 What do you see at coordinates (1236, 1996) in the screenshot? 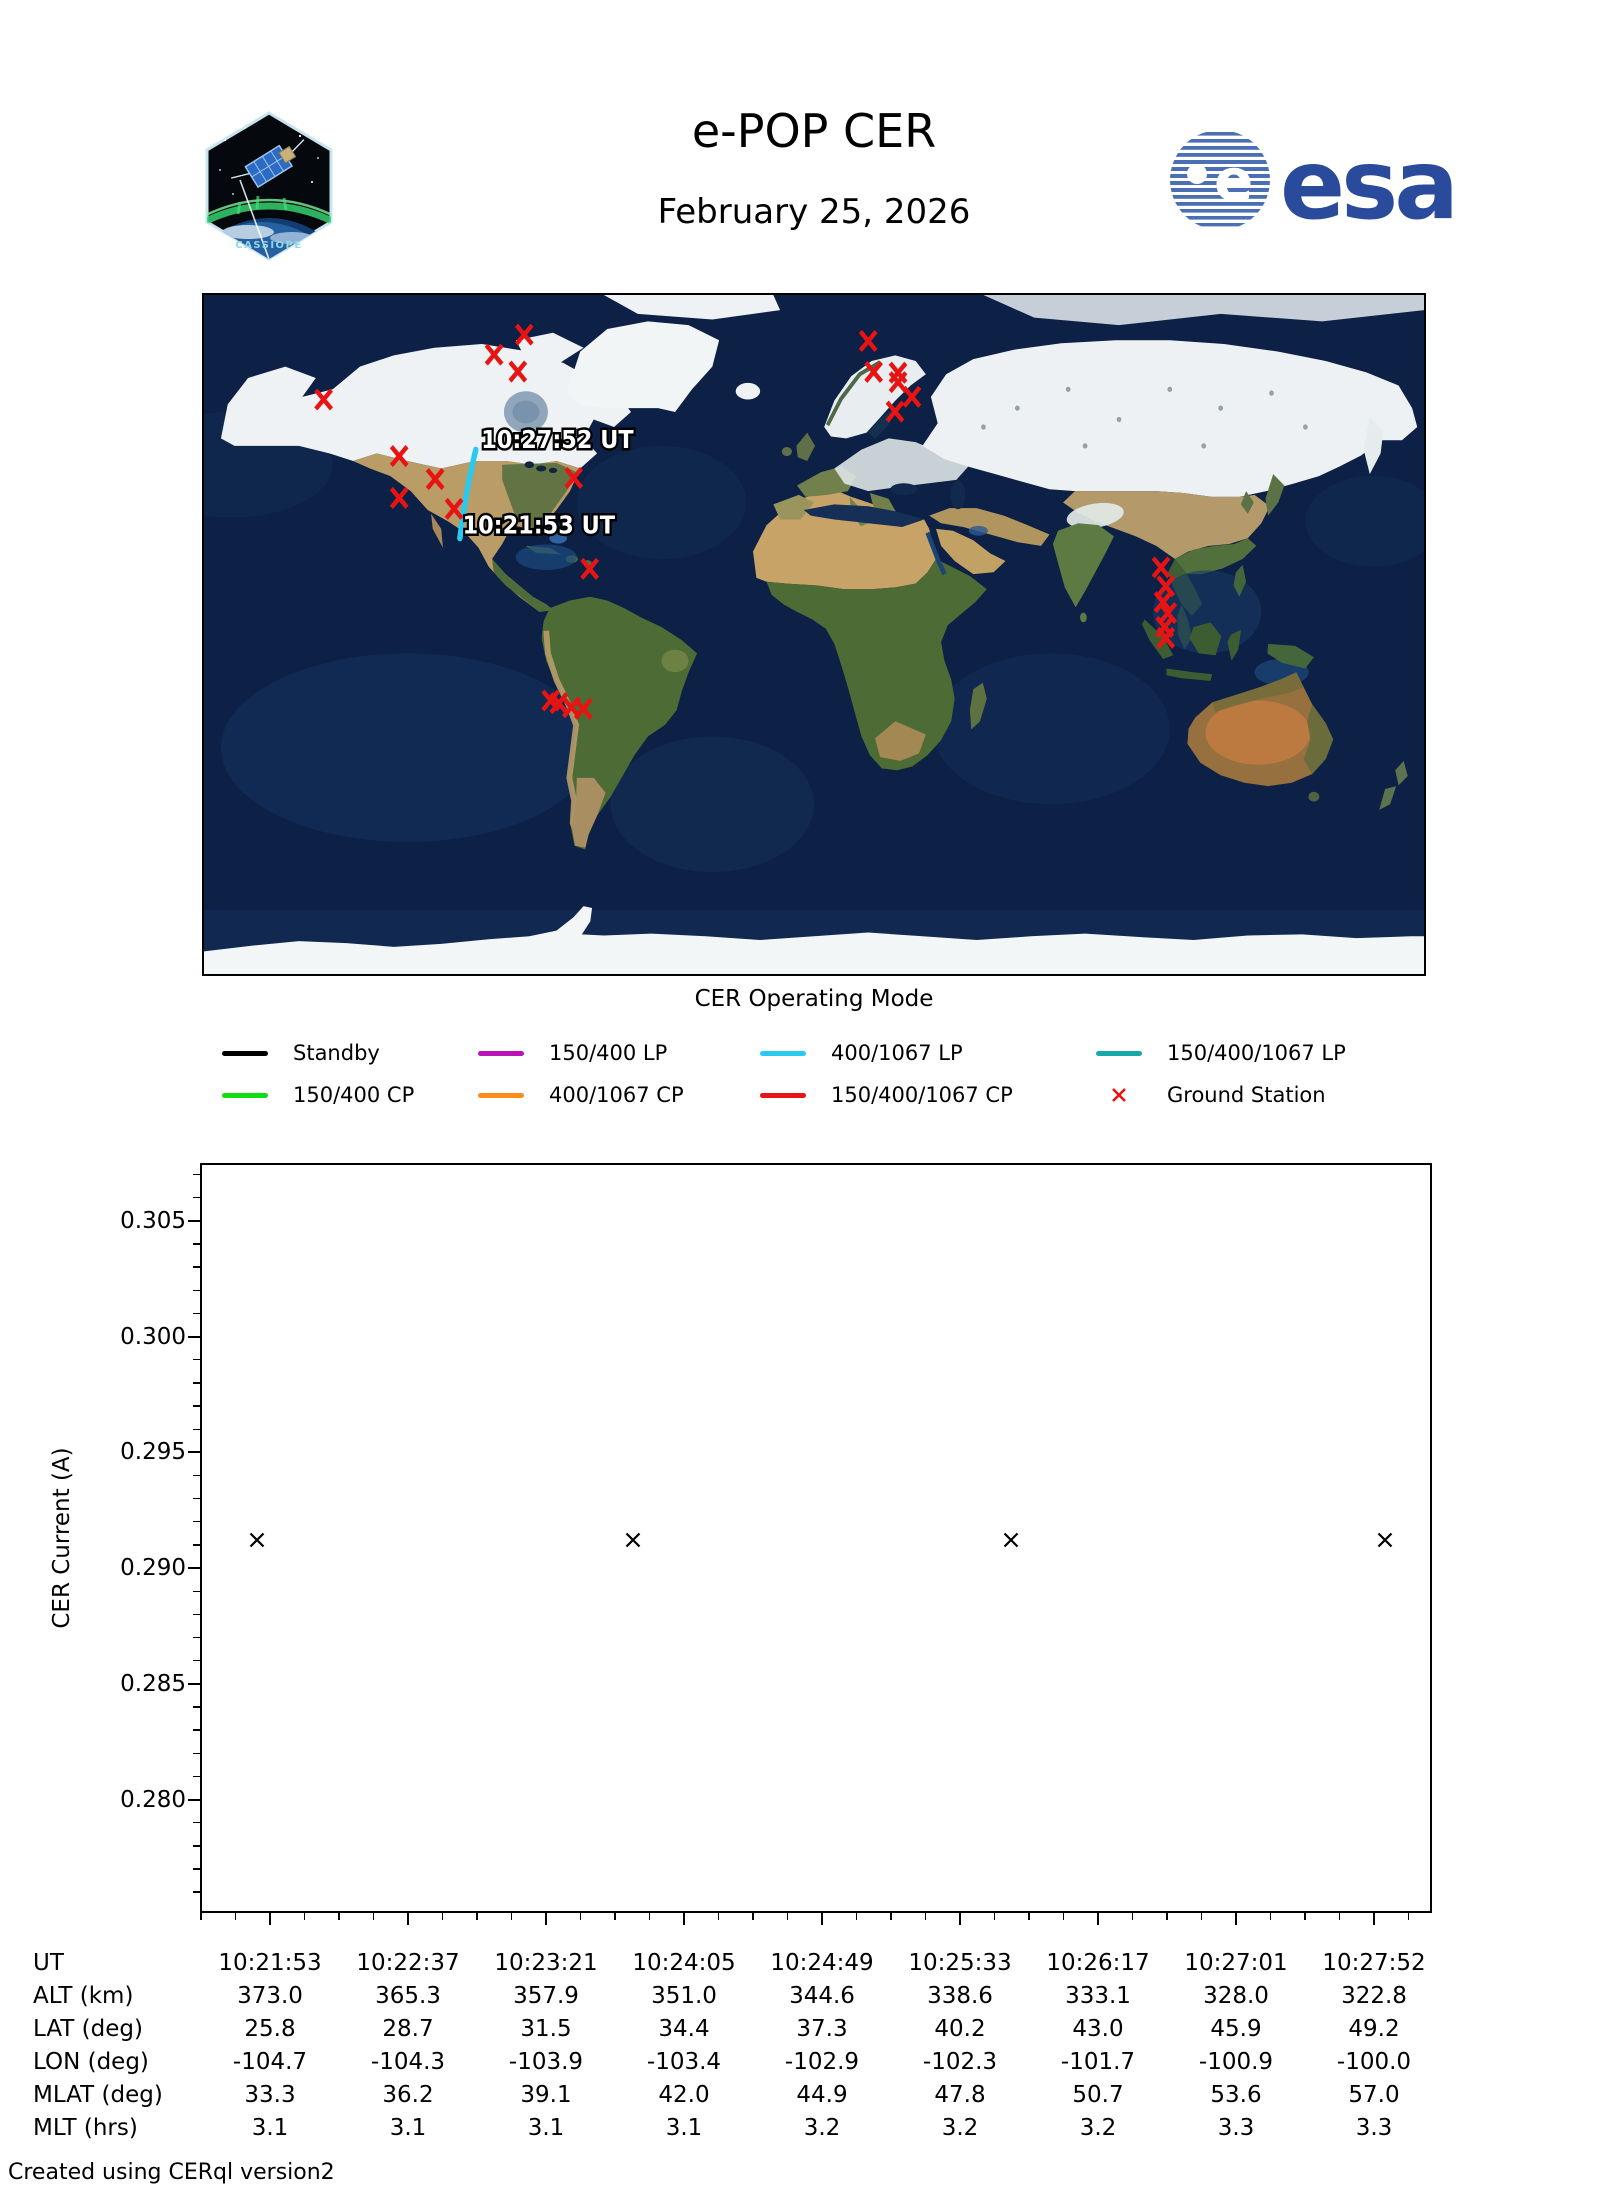
I see `table-cell: 328.0` at bounding box center [1236, 1996].